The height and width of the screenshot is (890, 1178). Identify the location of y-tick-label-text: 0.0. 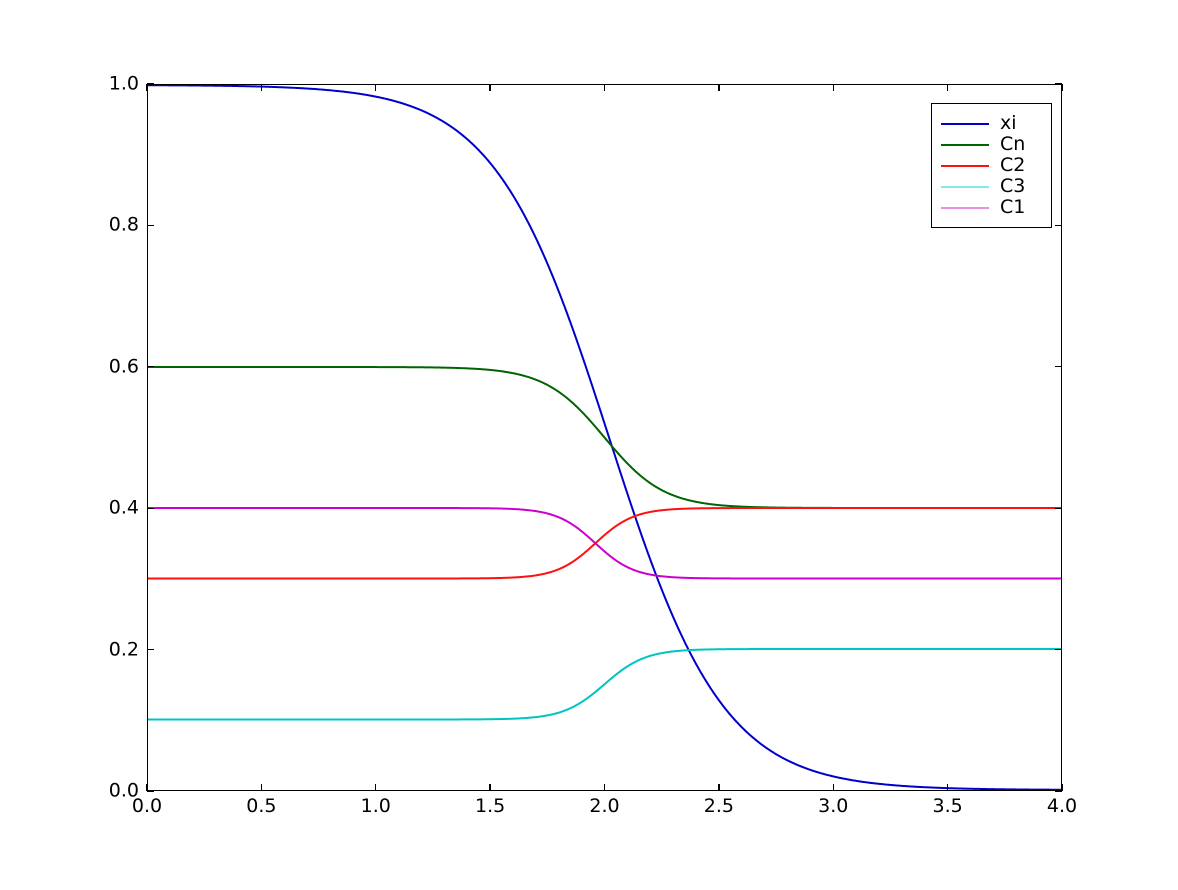
(123, 790).